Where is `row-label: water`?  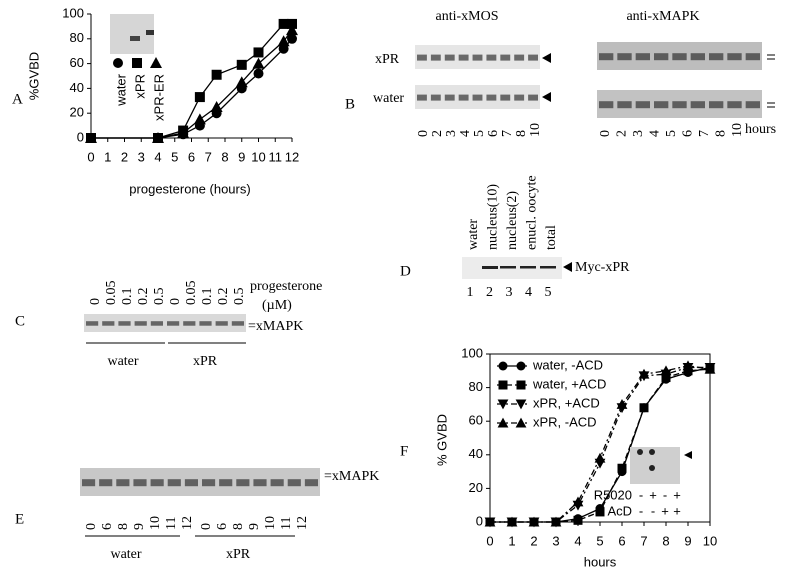 row-label: water is located at coordinates (388, 98).